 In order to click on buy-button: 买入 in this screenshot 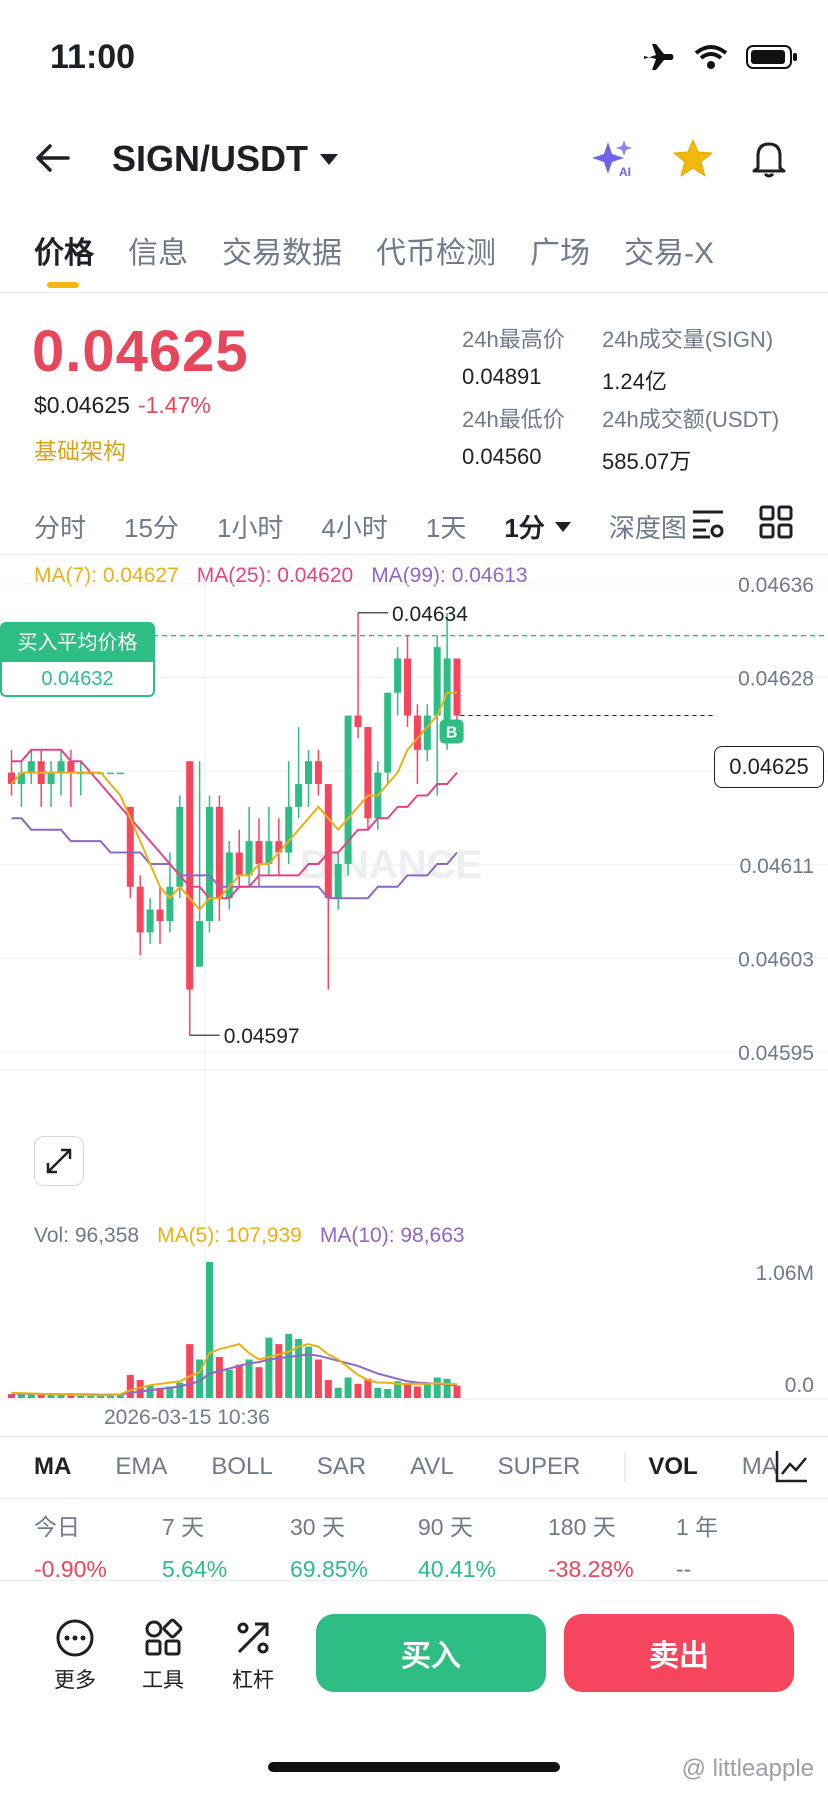, I will do `click(431, 1653)`.